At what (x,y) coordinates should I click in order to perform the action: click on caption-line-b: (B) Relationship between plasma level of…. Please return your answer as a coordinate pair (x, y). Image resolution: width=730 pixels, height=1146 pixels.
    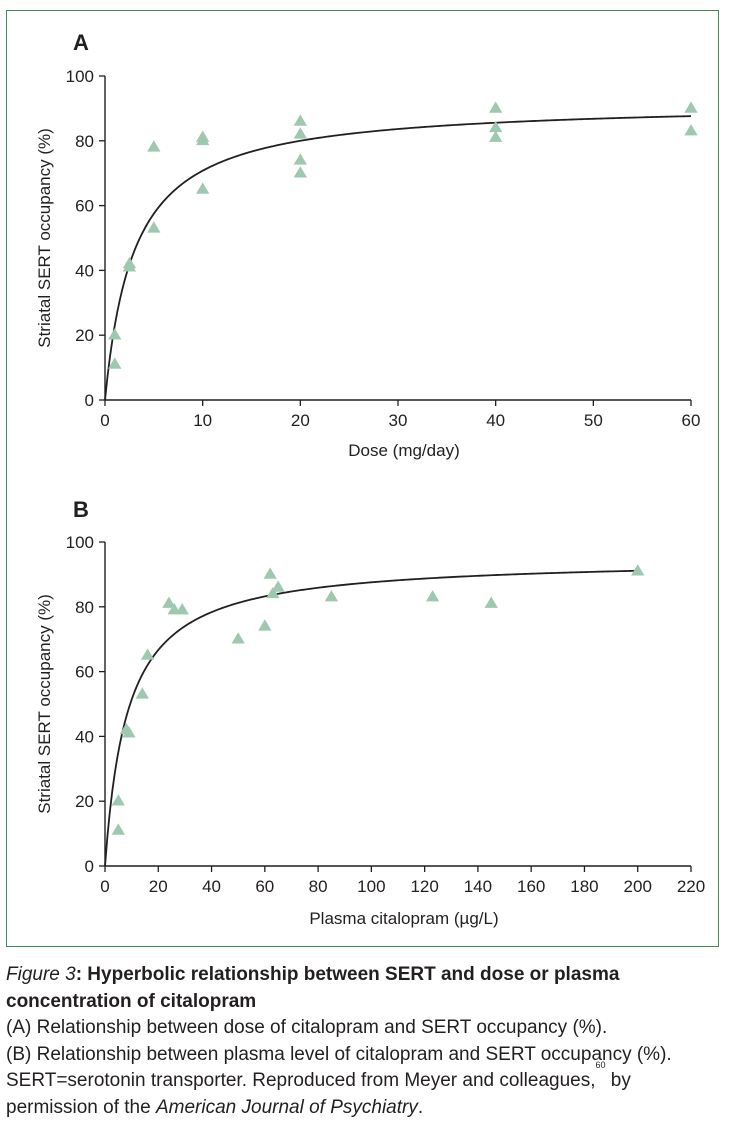
    Looking at the image, I should click on (339, 1054).